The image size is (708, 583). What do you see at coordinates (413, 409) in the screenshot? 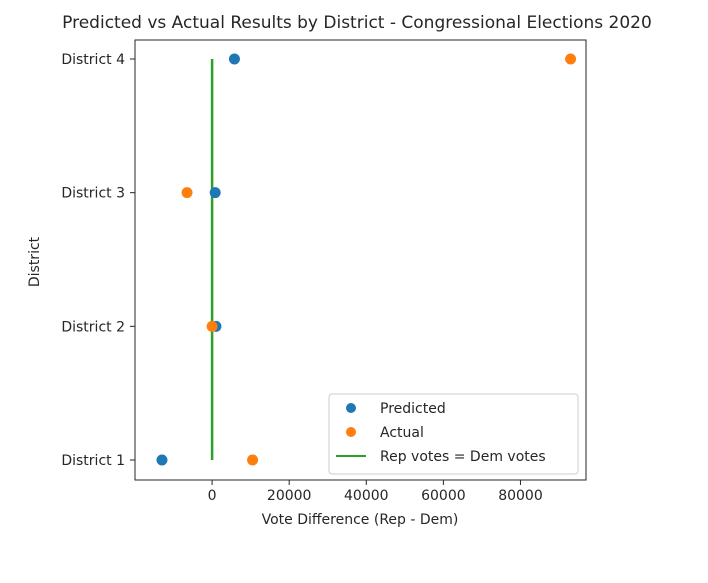
I see `legend-label-predicted: Predicted` at bounding box center [413, 409].